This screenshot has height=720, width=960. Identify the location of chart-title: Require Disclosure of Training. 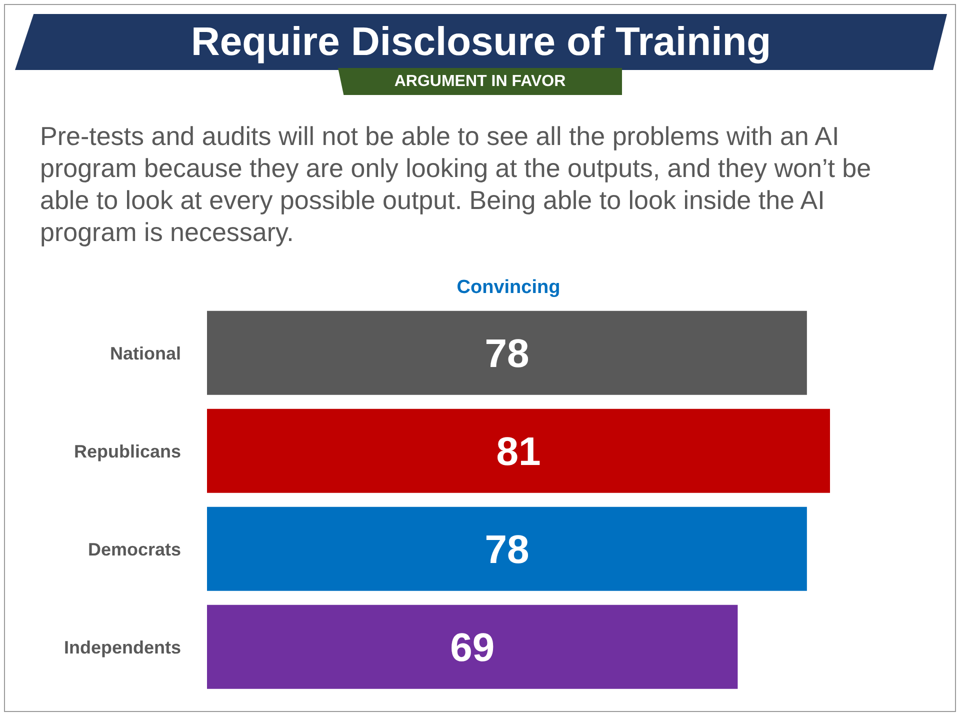
(481, 42).